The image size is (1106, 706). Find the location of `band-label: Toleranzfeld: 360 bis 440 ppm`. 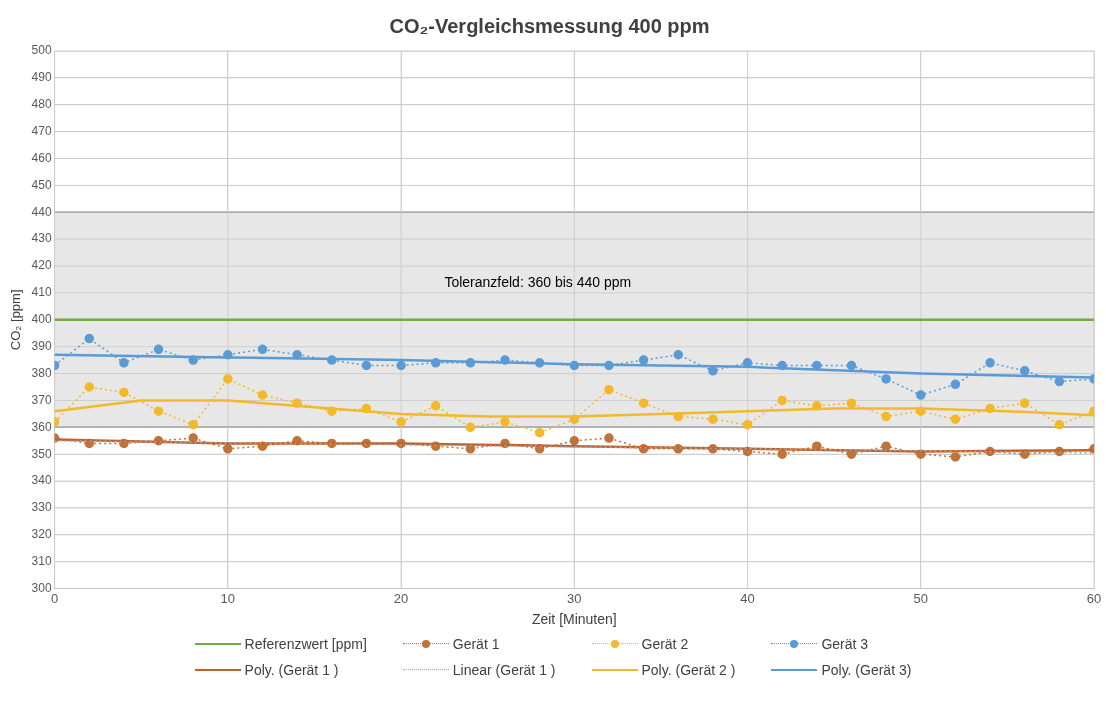

band-label: Toleranzfeld: 360 bis 440 ppm is located at coordinates (538, 282).